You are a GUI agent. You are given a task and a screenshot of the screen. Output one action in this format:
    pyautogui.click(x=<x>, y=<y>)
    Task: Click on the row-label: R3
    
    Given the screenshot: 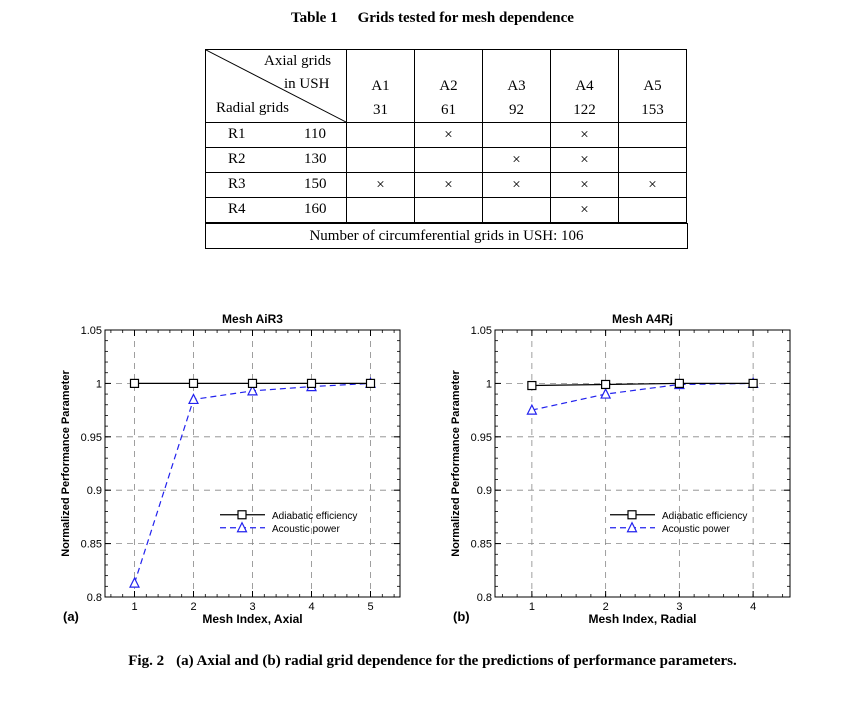 What is the action you would take?
    pyautogui.click(x=237, y=184)
    